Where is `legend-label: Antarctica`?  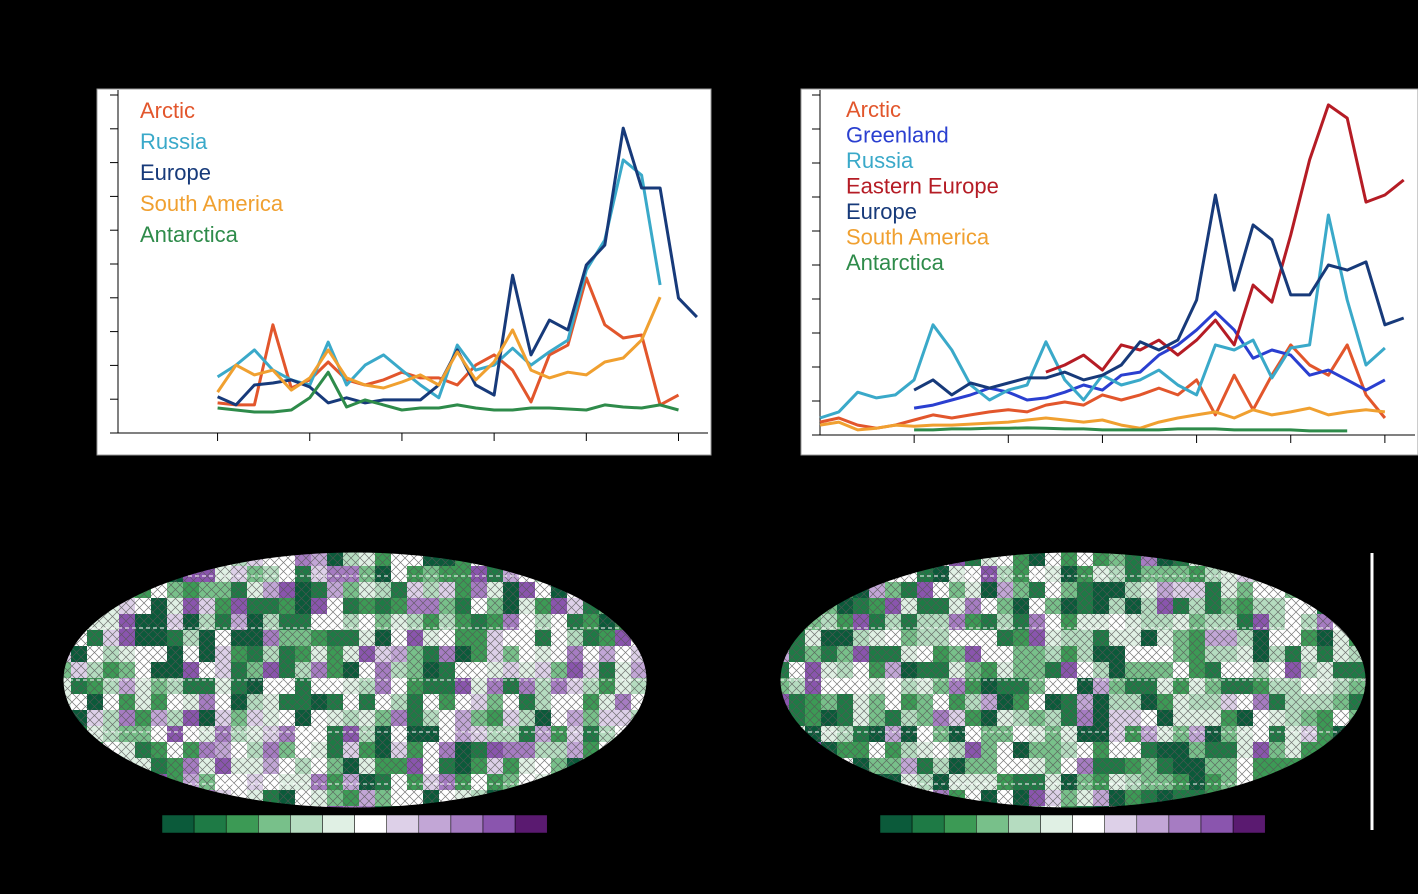
legend-label: Antarctica is located at coordinates (189, 234).